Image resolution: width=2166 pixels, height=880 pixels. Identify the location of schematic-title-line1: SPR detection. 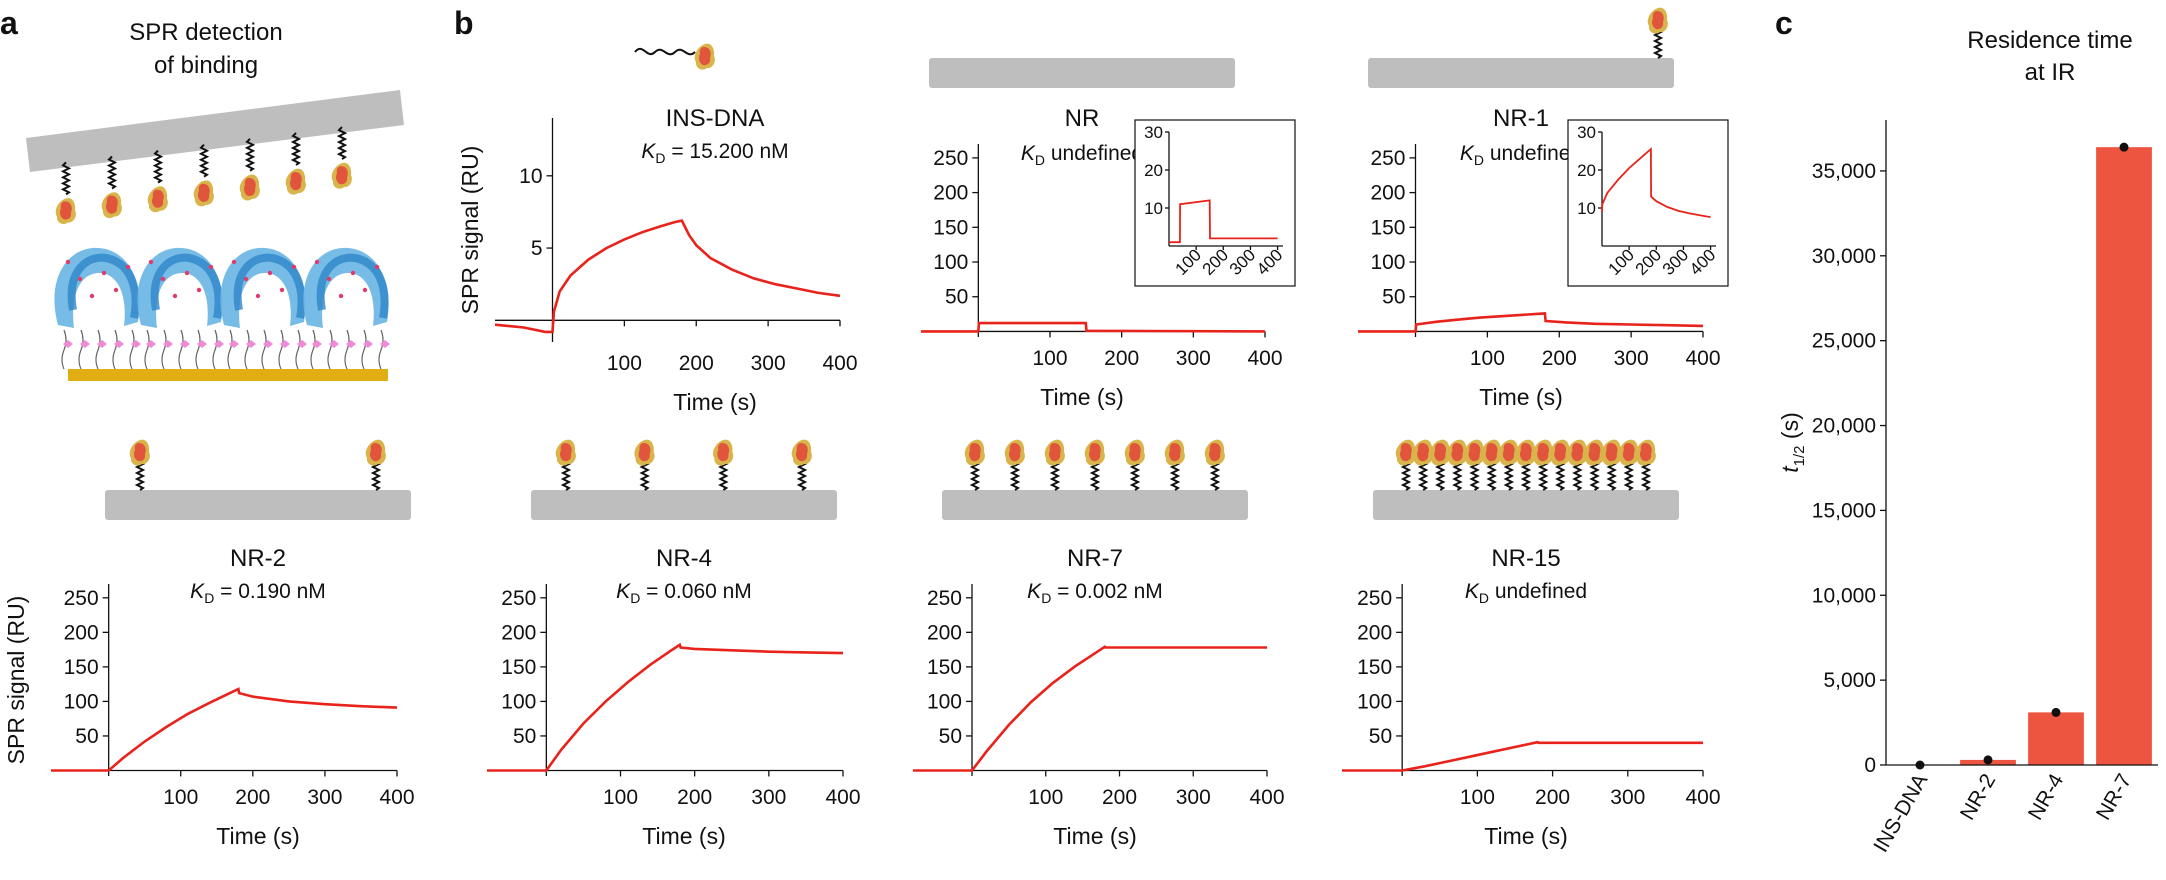
(205, 32).